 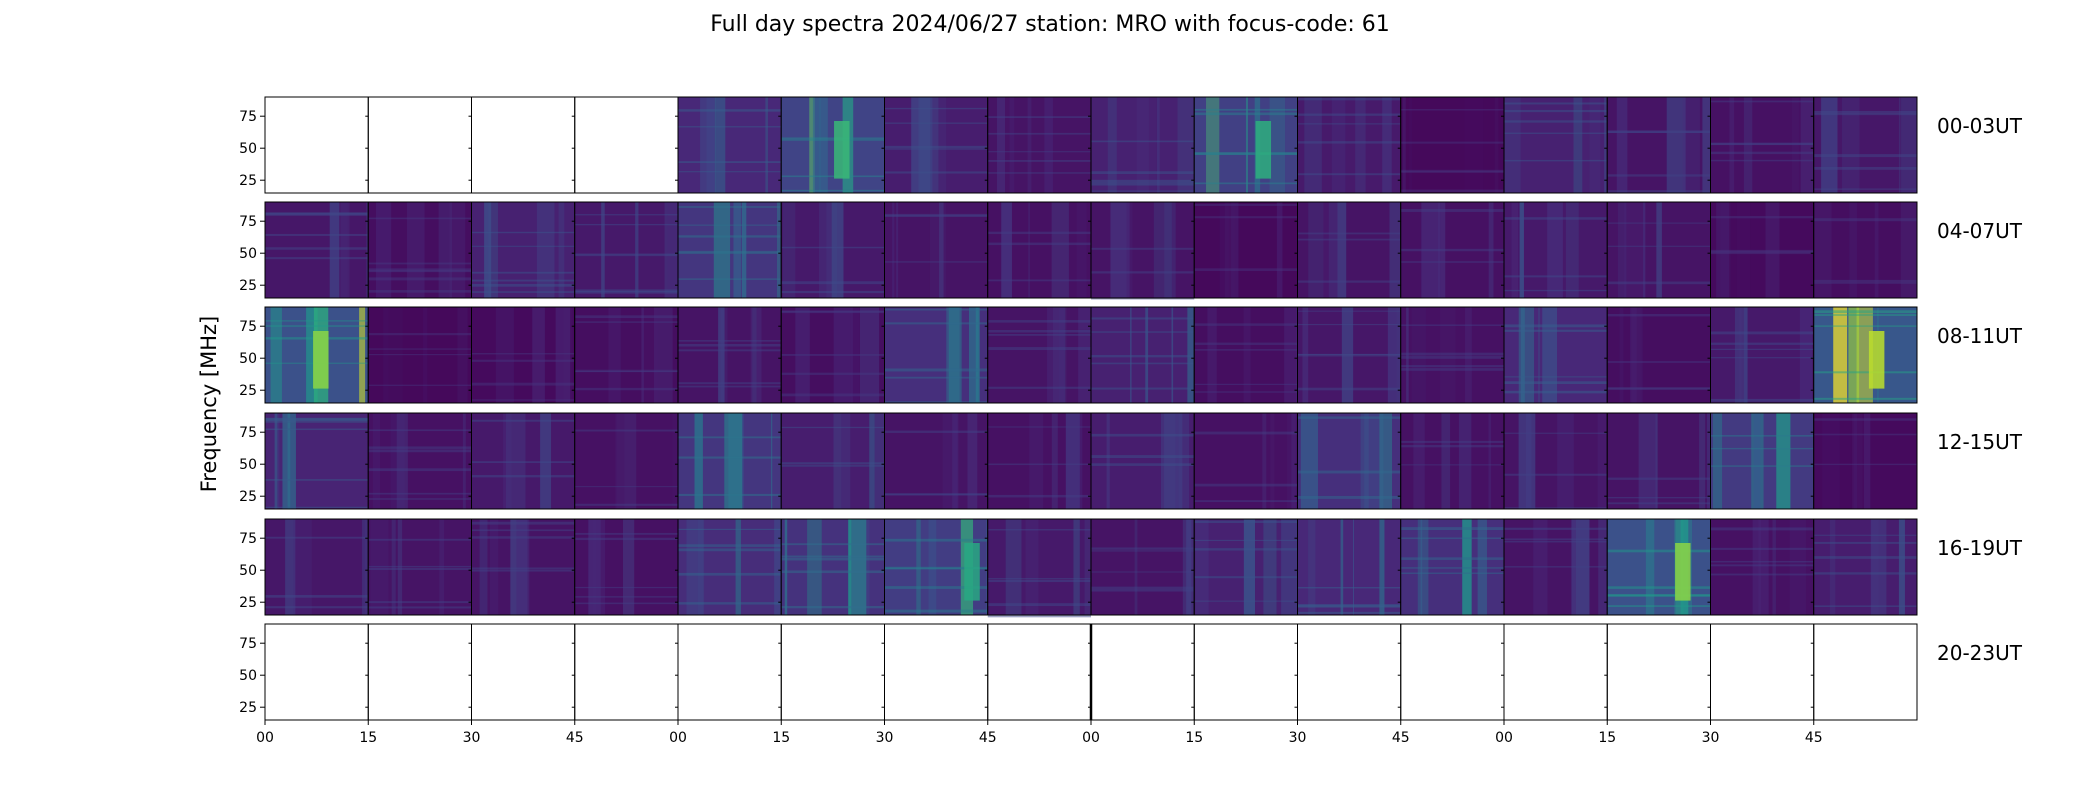 What do you see at coordinates (248, 149) in the screenshot?
I see `y-tick-label: 50` at bounding box center [248, 149].